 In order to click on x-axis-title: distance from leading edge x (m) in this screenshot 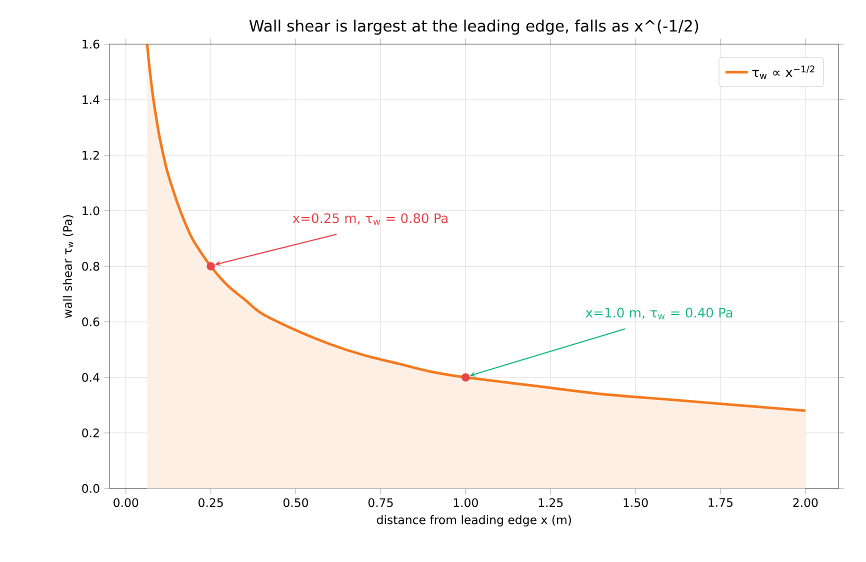, I will do `click(473, 520)`.